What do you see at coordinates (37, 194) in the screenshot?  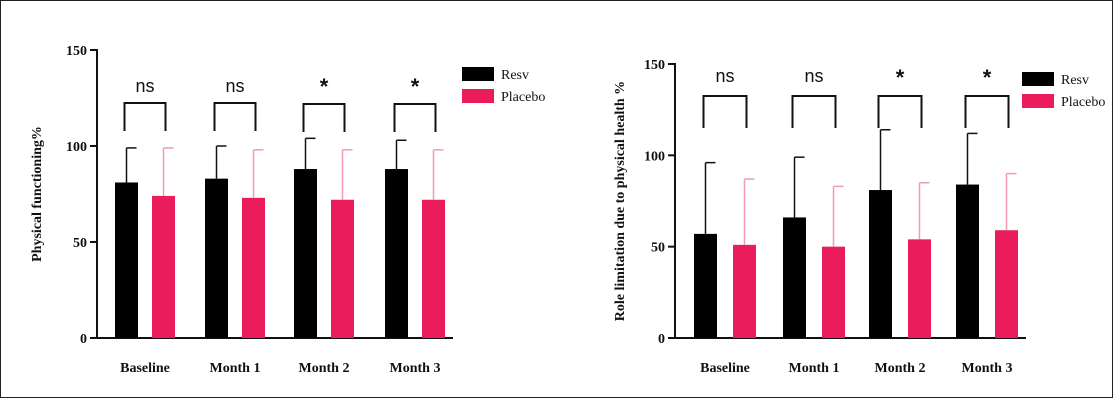 I see `y-axis-label: Physical functioning%` at bounding box center [37, 194].